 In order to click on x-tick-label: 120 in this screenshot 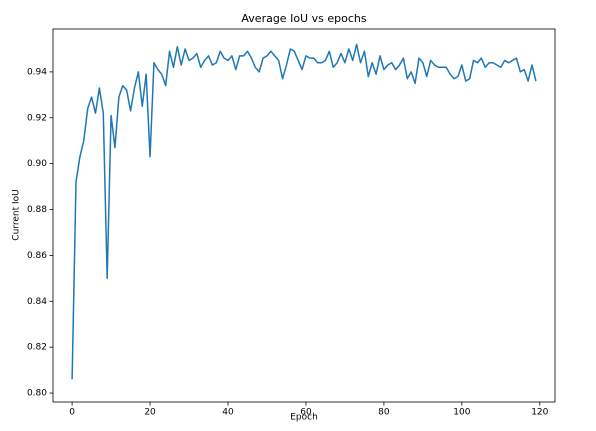, I will do `click(539, 413)`.